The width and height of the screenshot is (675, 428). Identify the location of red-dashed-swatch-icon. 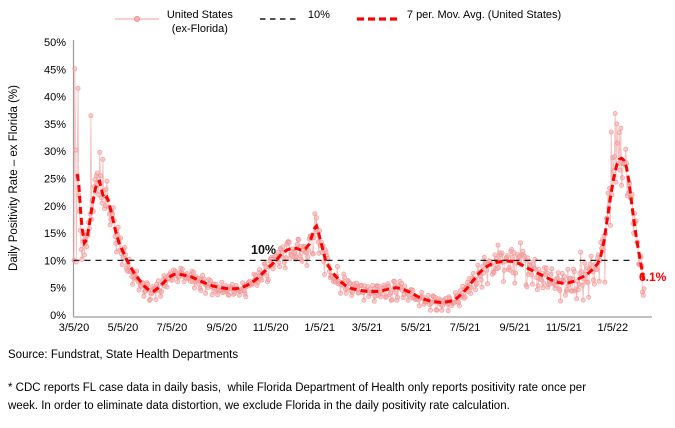
(377, 19).